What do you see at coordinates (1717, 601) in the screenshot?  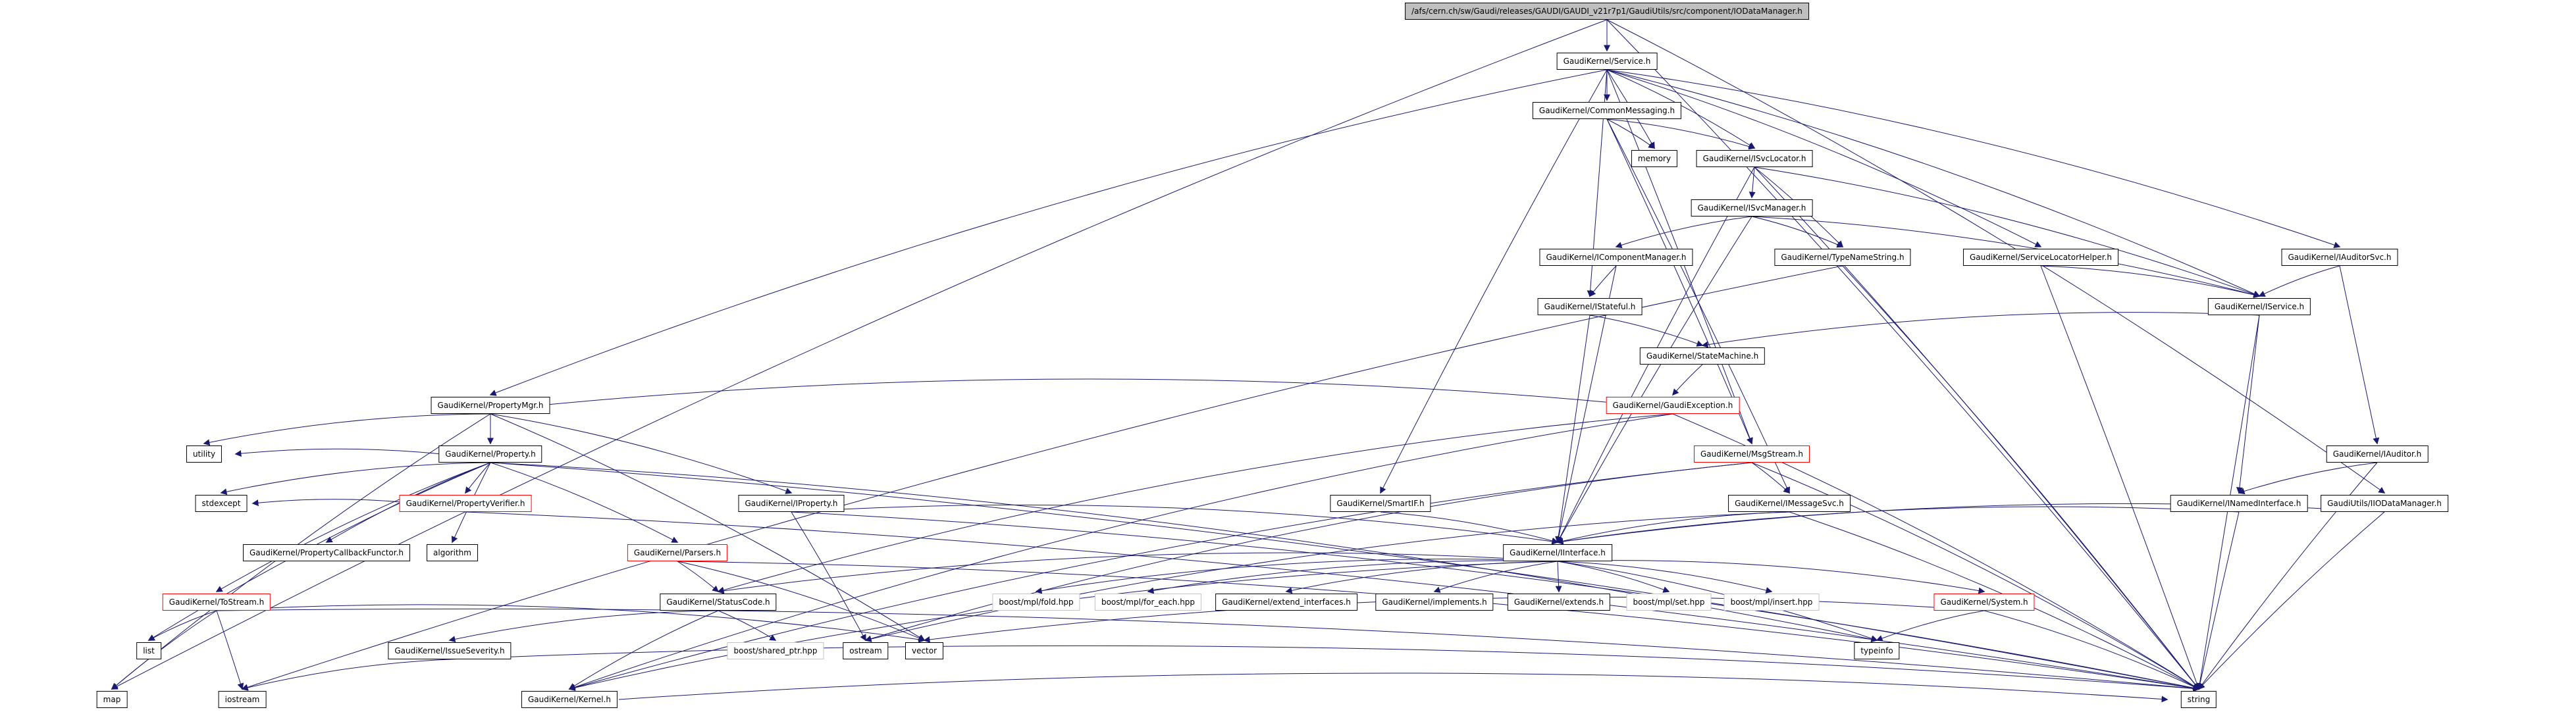 I see `edge-iinterface-to-typeinfo` at bounding box center [1717, 601].